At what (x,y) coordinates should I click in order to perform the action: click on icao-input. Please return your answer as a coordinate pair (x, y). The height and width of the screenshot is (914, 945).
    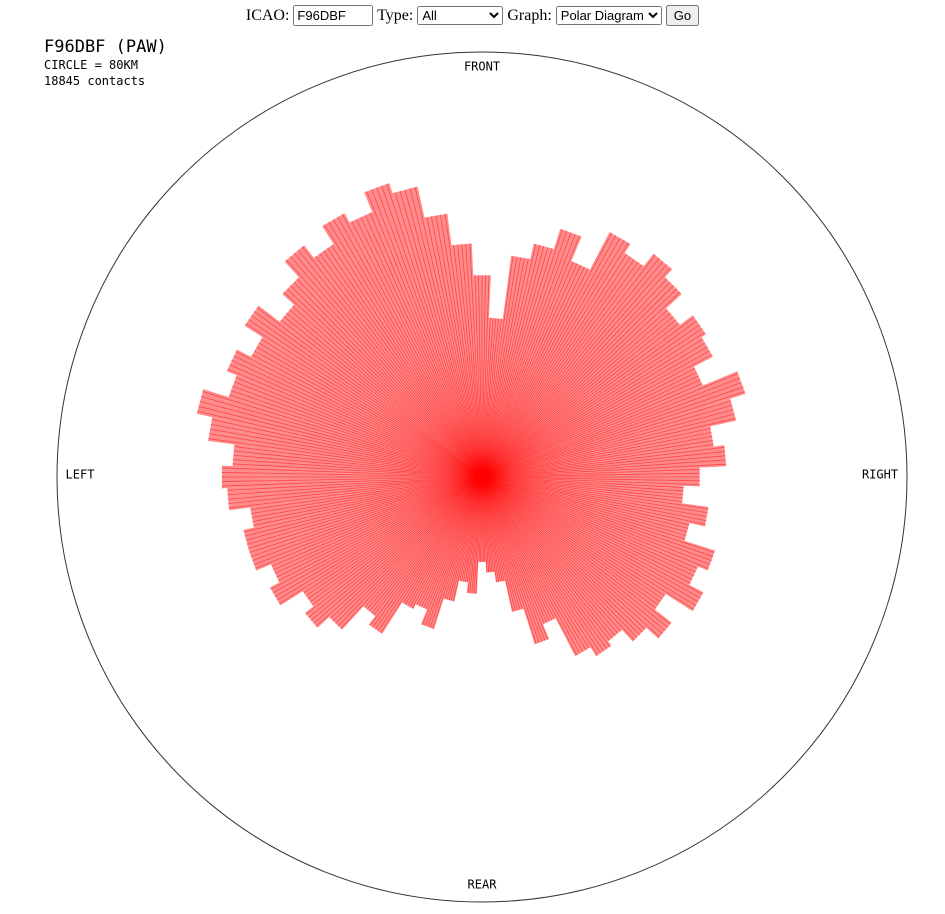
    Looking at the image, I should click on (333, 15).